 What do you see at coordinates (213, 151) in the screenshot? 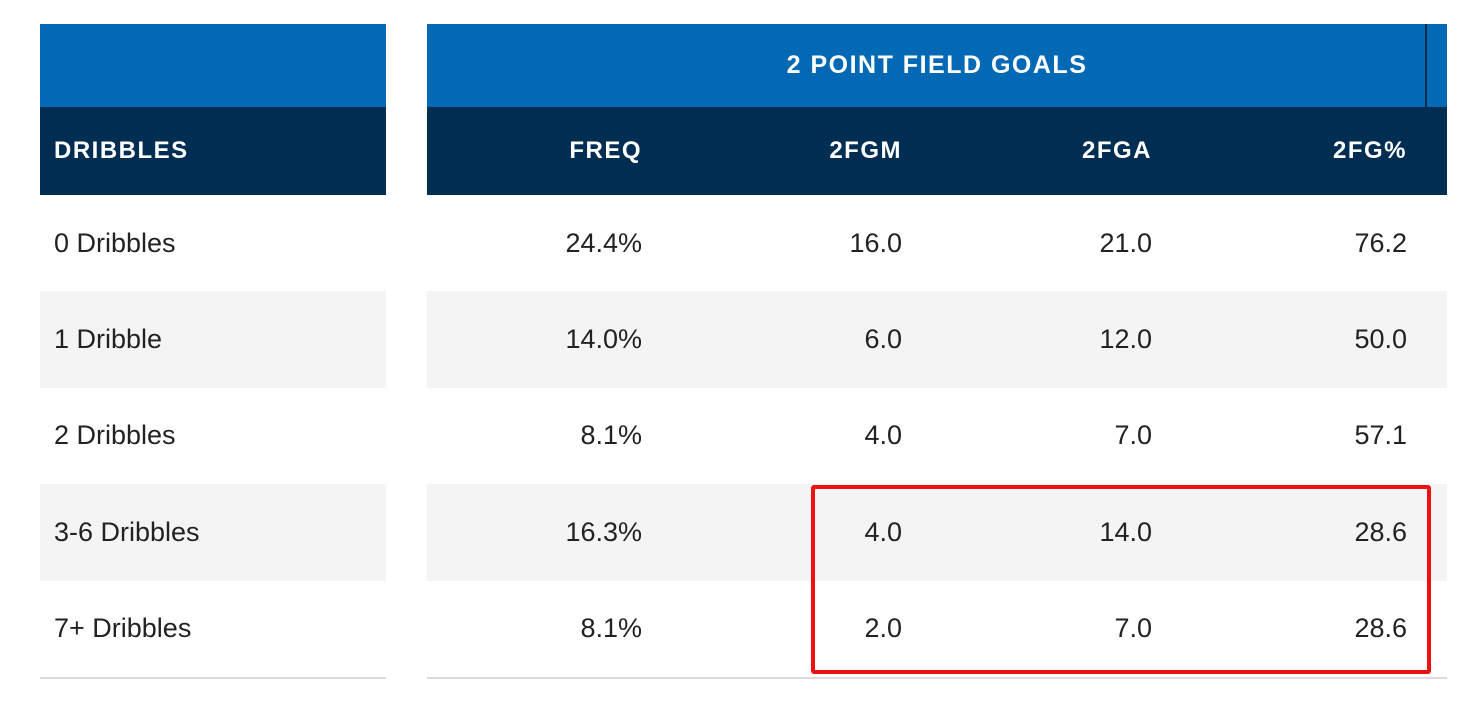
I see `column-header-dribbles: DRIBBLES` at bounding box center [213, 151].